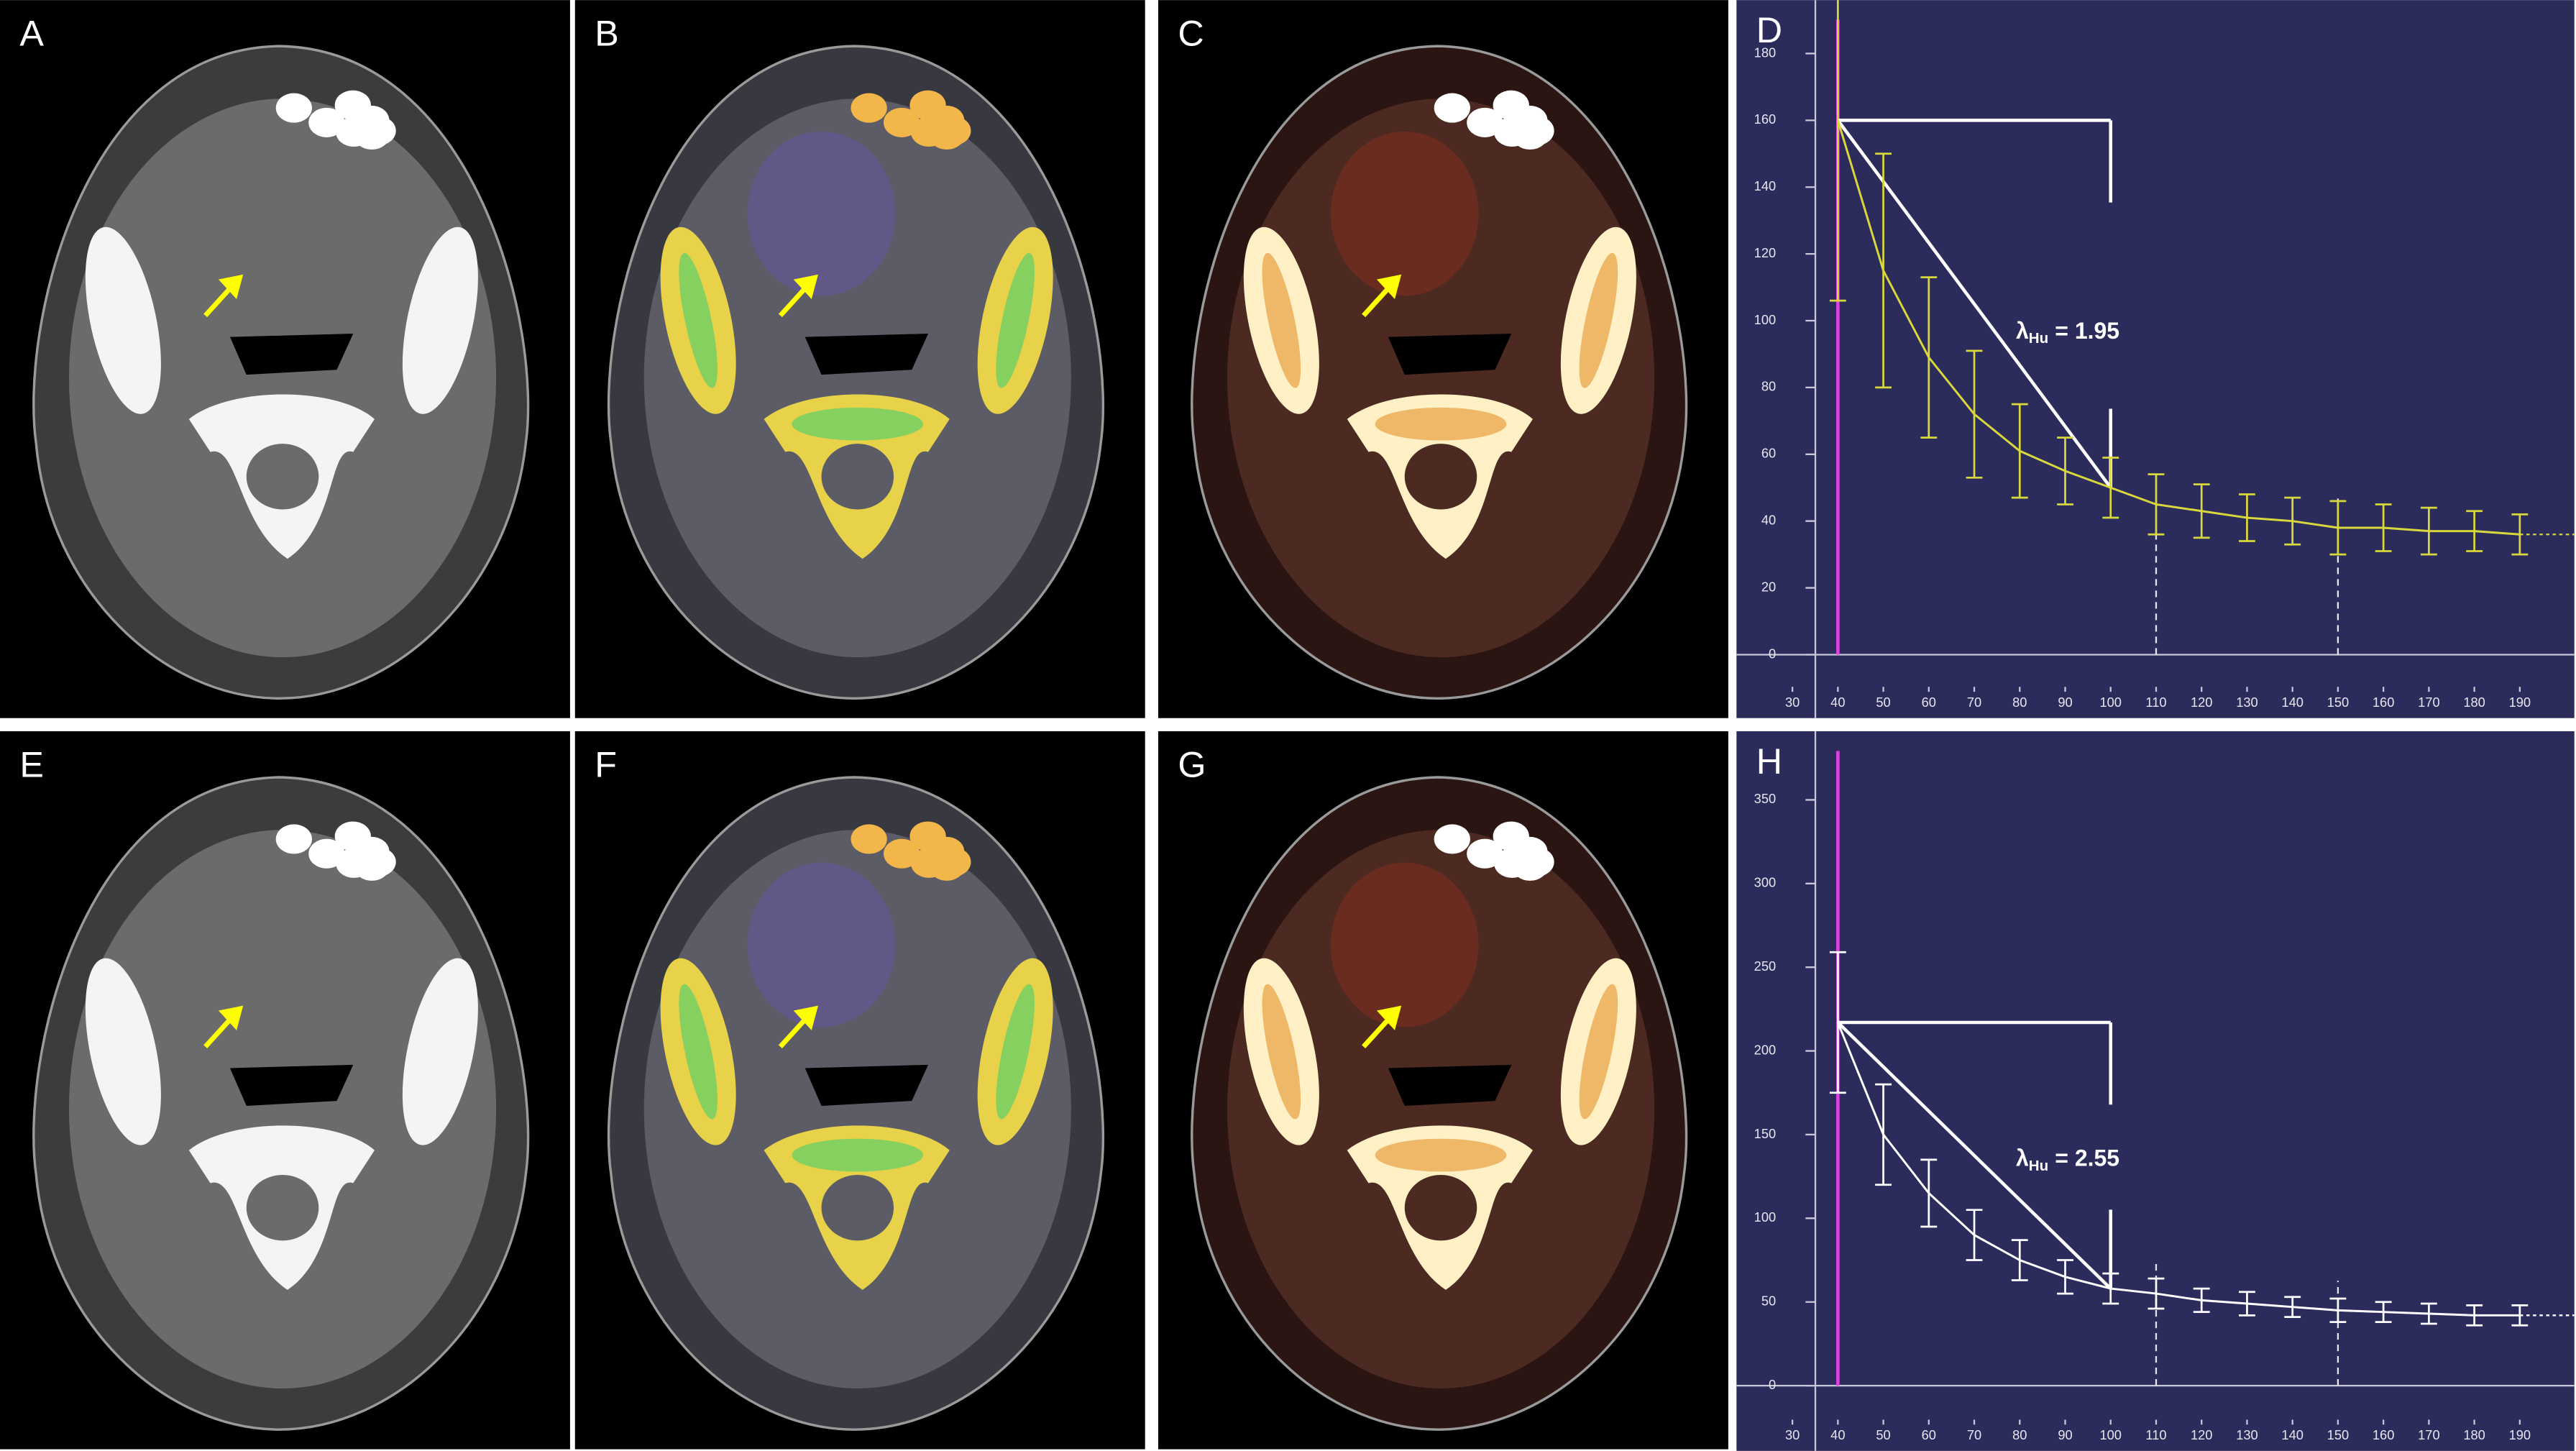  Describe the element at coordinates (1769, 29) in the screenshot. I see `panel-label: D` at that location.